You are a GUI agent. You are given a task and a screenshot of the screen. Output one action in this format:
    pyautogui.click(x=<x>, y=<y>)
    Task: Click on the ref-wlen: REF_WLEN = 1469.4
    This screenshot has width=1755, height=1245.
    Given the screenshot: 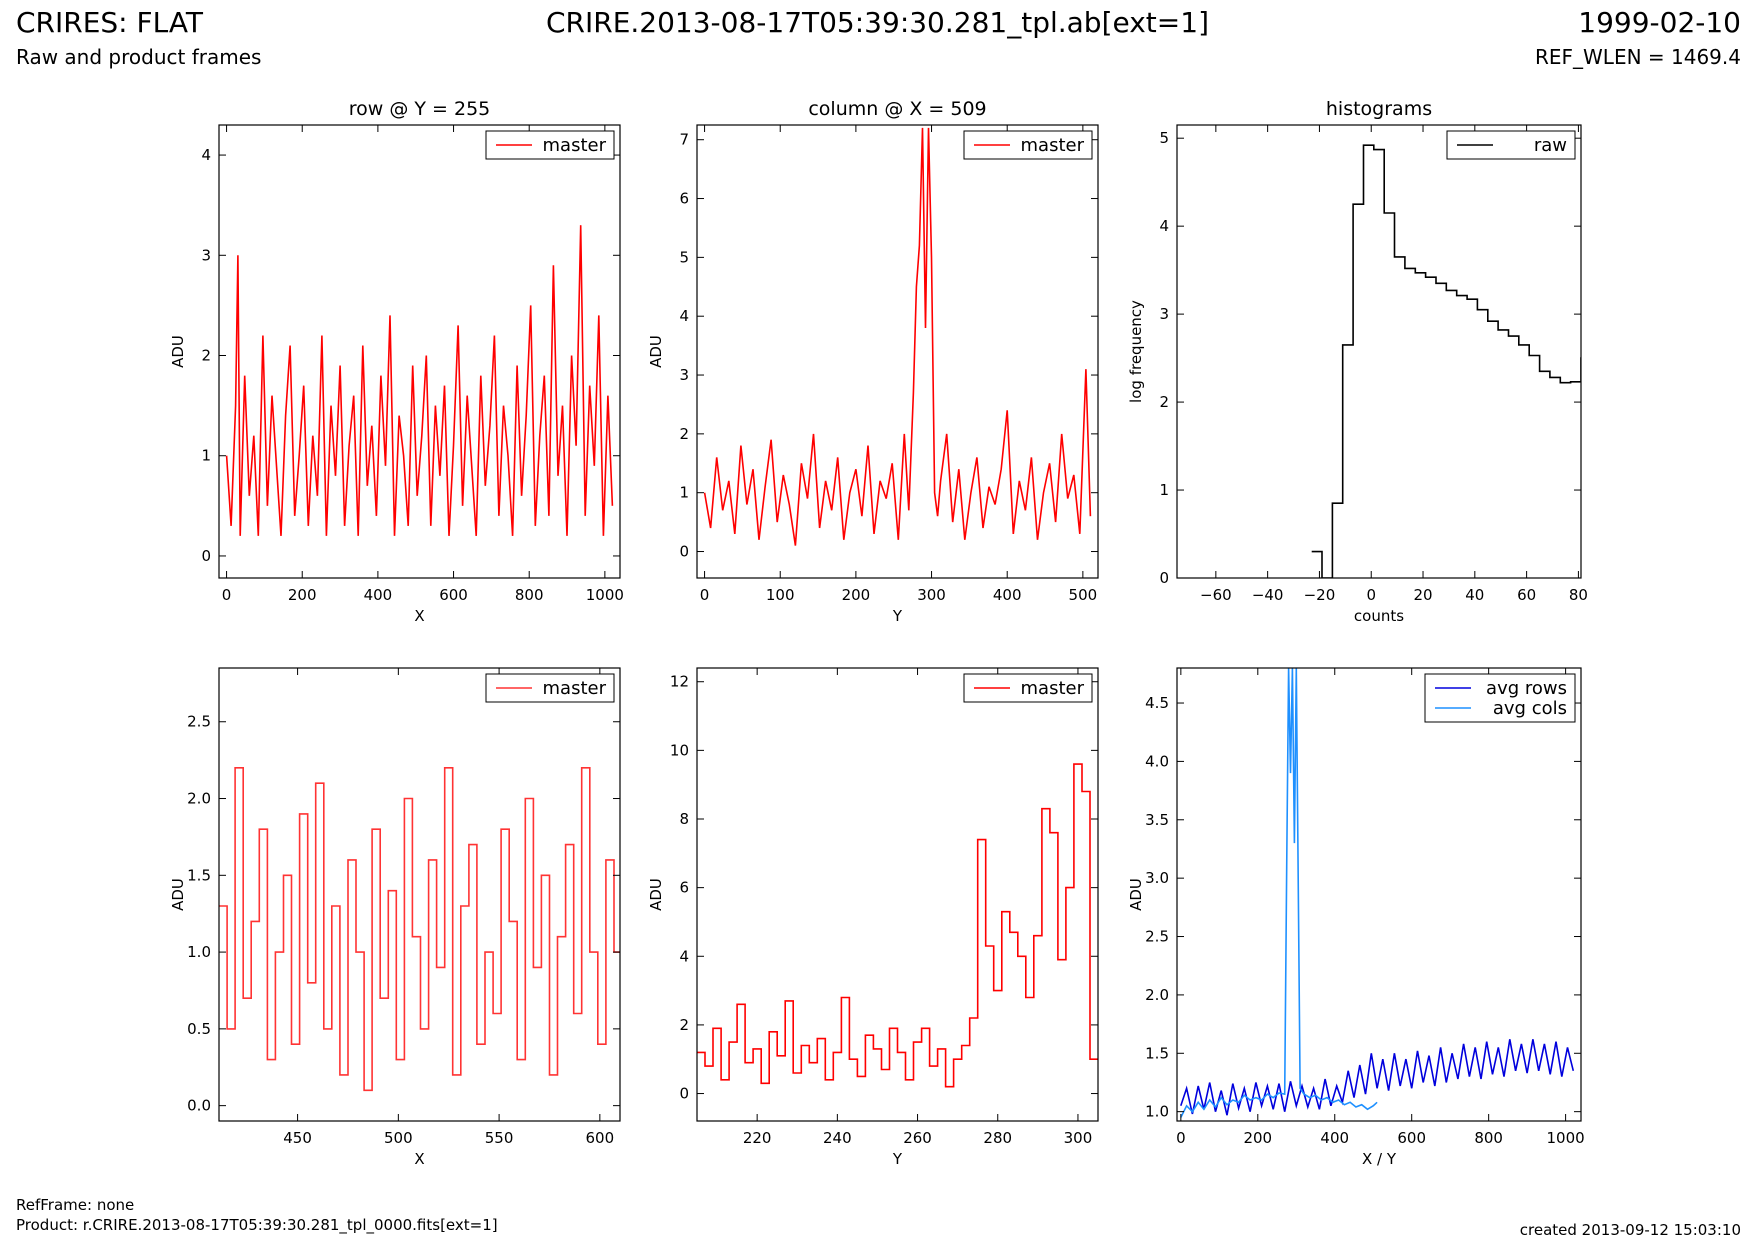 What is the action you would take?
    pyautogui.click(x=1637, y=57)
    